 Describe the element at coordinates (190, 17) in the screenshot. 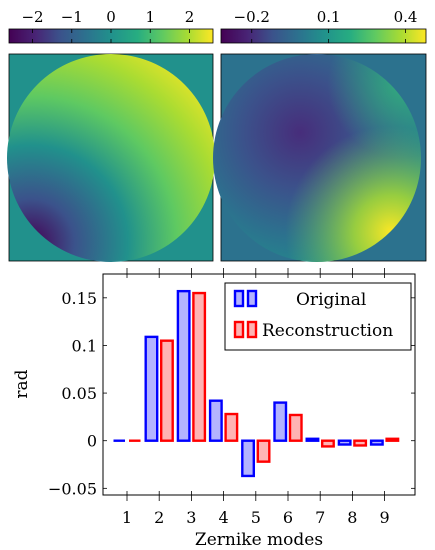

I see `colorbar-tick-label: 2` at that location.